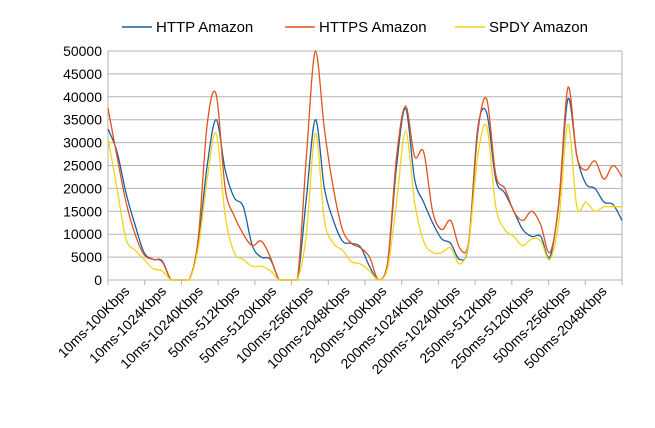 This screenshot has height=428, width=655. I want to click on y-tick-label: 5000, so click(86, 257).